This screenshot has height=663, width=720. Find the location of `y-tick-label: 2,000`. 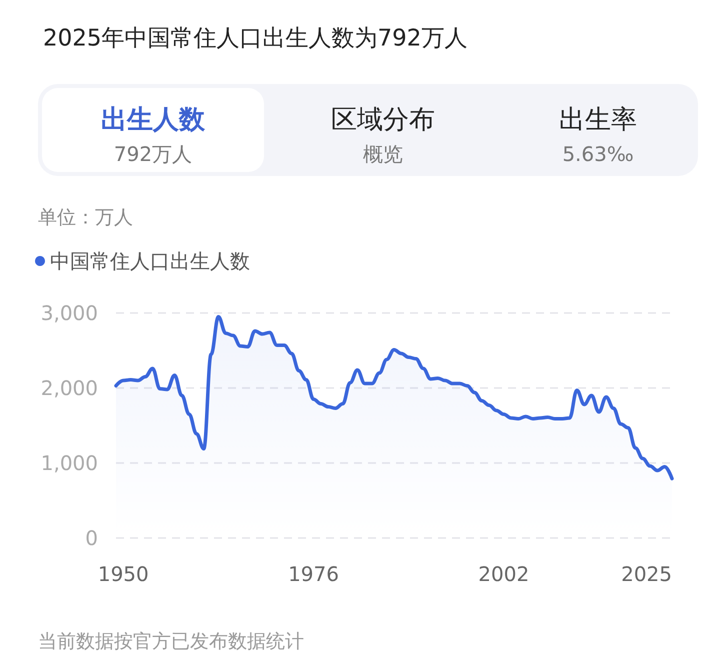

y-tick-label: 2,000 is located at coordinates (69, 388).